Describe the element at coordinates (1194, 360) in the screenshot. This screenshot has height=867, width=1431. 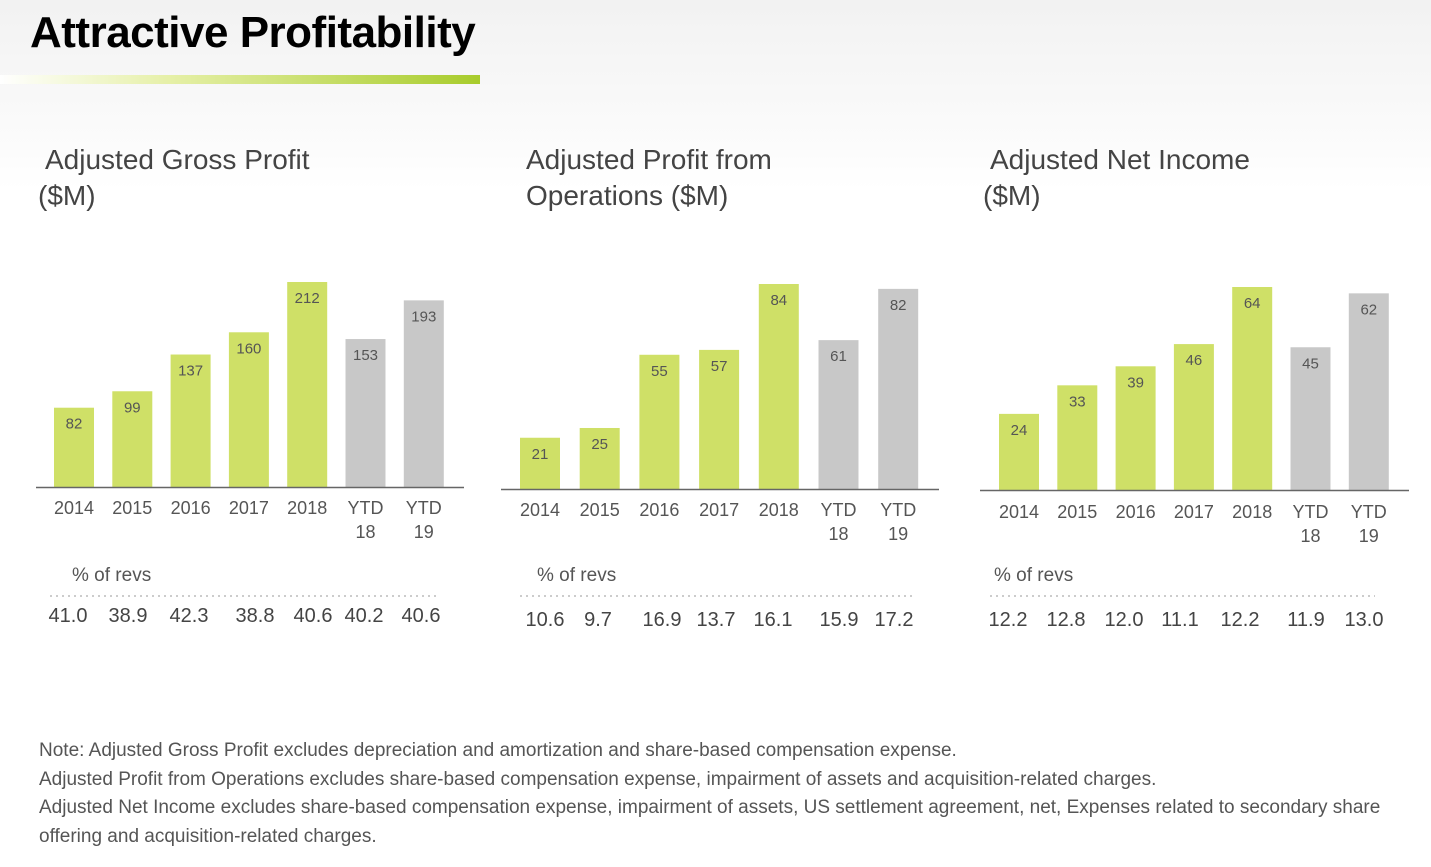
I see `bar-value-label: 46` at that location.